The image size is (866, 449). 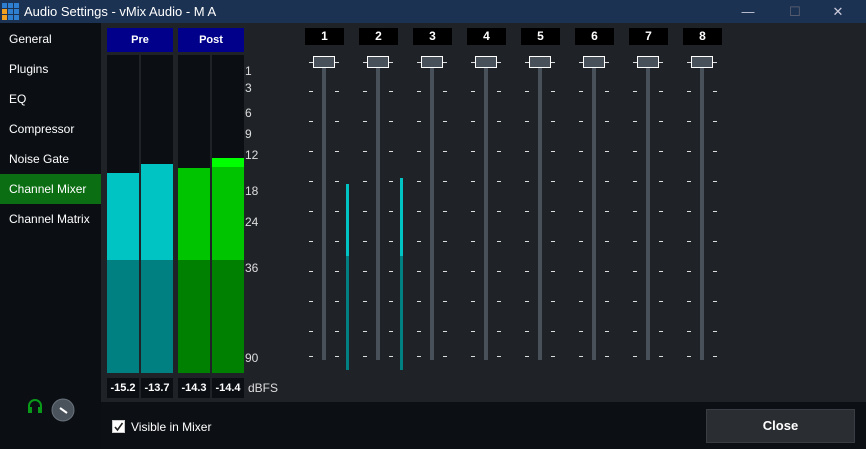 What do you see at coordinates (838, 11) in the screenshot?
I see `close-window-button: ✕` at bounding box center [838, 11].